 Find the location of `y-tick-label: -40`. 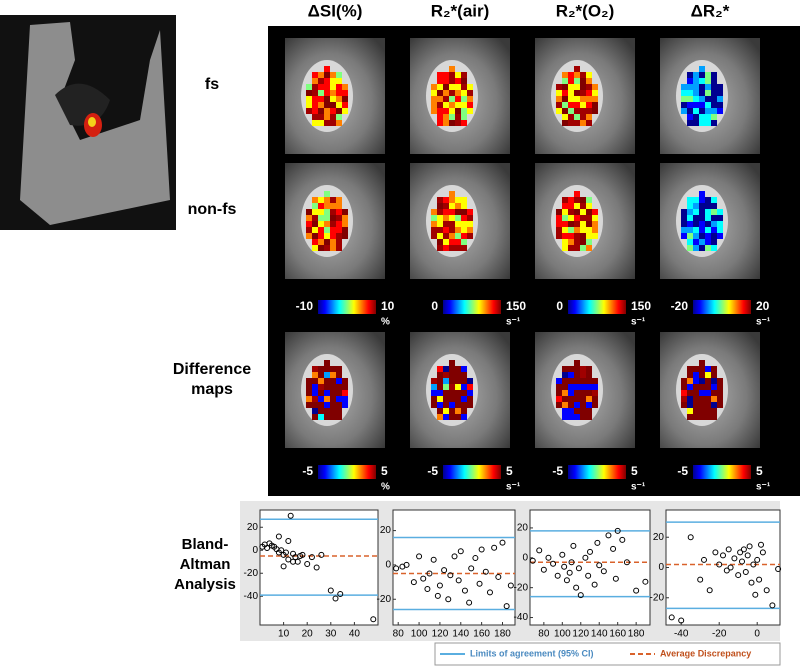

y-tick-label: -40 is located at coordinates (521, 617).